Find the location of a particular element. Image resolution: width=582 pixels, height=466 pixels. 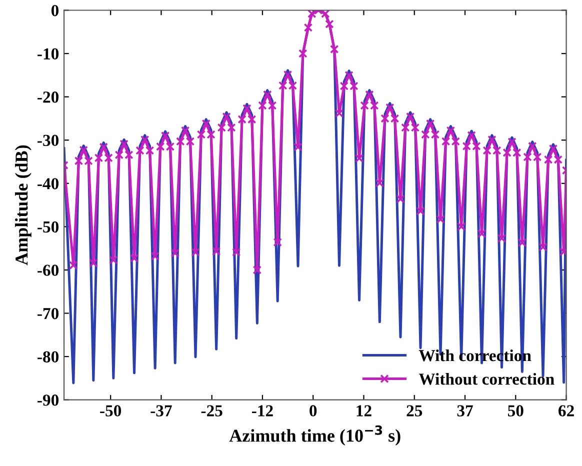

y-tick-label: -50 is located at coordinates (48, 227).